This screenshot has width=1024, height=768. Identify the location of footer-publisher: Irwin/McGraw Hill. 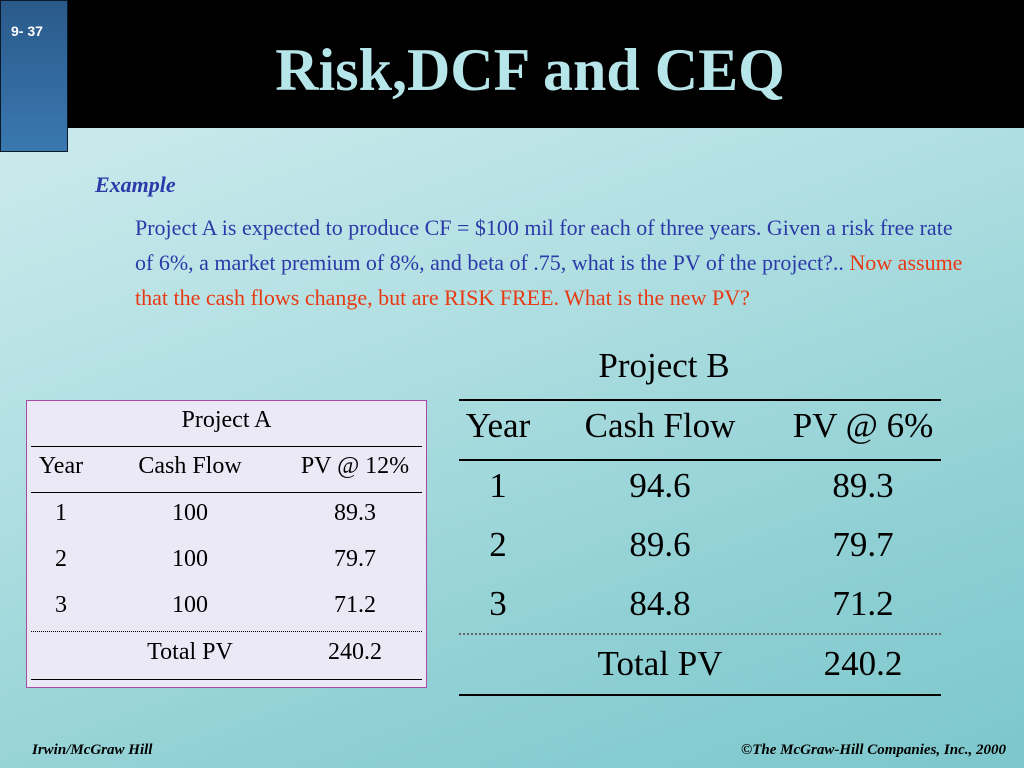
(92, 750).